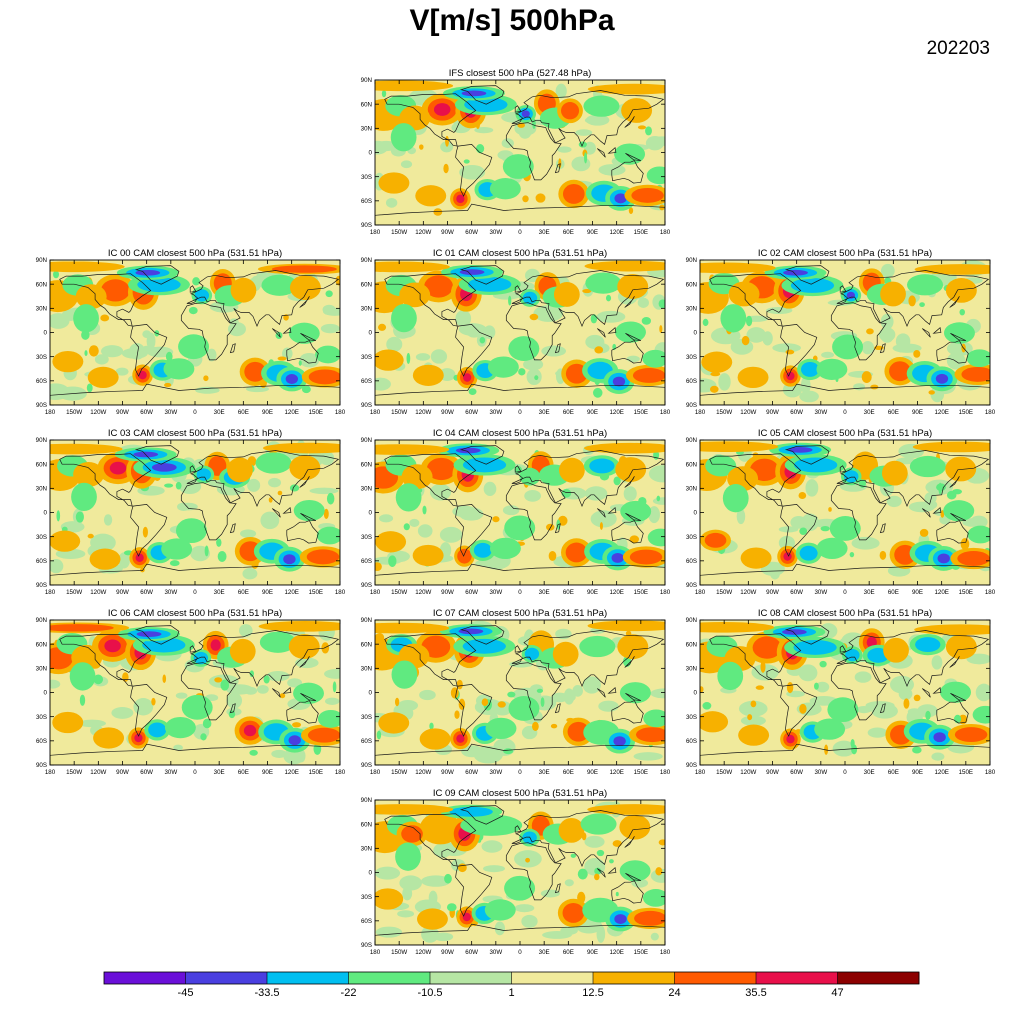  I want to click on lat-tick-label: 0, so click(371, 333).